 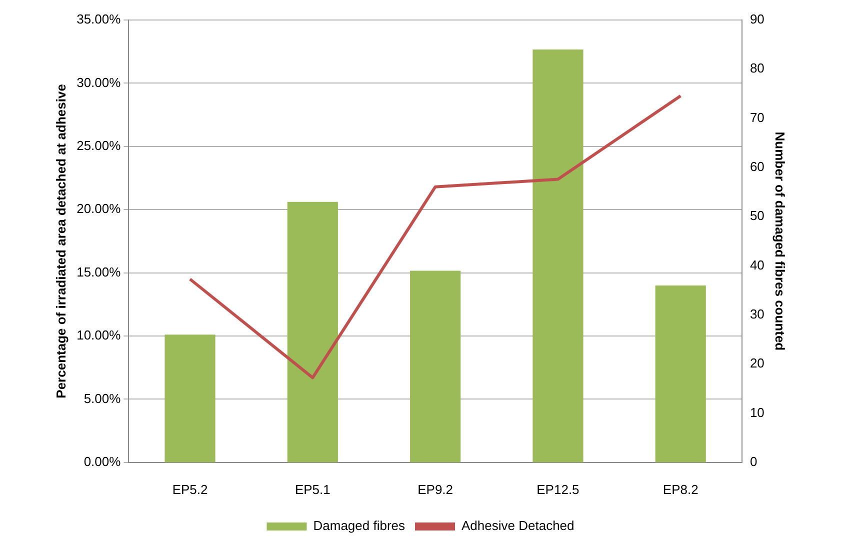 I want to click on y2-tick-label: 90, so click(x=757, y=19).